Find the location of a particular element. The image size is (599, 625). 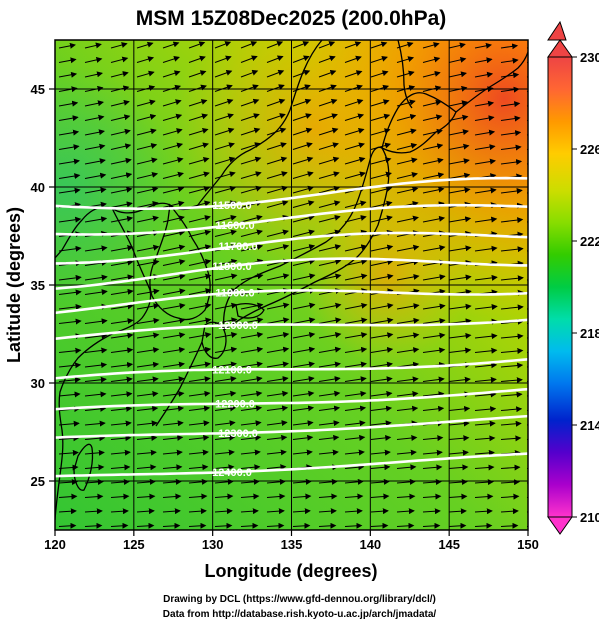

colorbar-tick-label: 214 is located at coordinates (589, 425).